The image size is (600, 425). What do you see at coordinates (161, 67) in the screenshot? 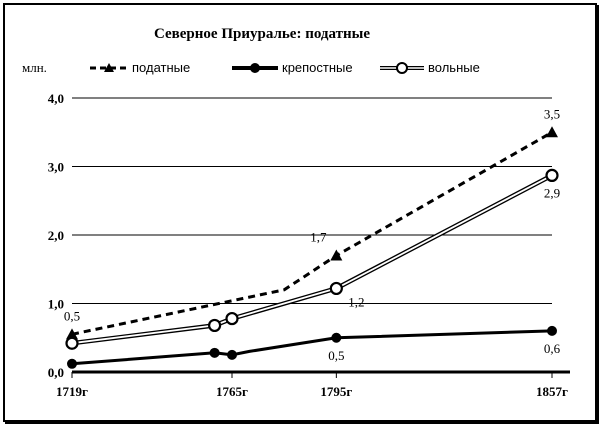
I see `legend-label-0: податные` at bounding box center [161, 67].